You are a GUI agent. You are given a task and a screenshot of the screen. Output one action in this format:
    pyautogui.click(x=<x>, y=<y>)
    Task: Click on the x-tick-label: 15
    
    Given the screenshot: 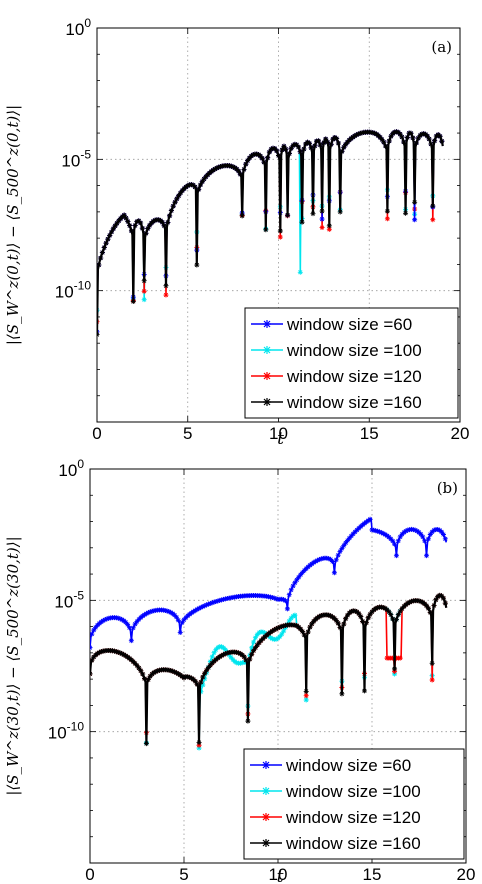 What is the action you would take?
    pyautogui.click(x=372, y=874)
    